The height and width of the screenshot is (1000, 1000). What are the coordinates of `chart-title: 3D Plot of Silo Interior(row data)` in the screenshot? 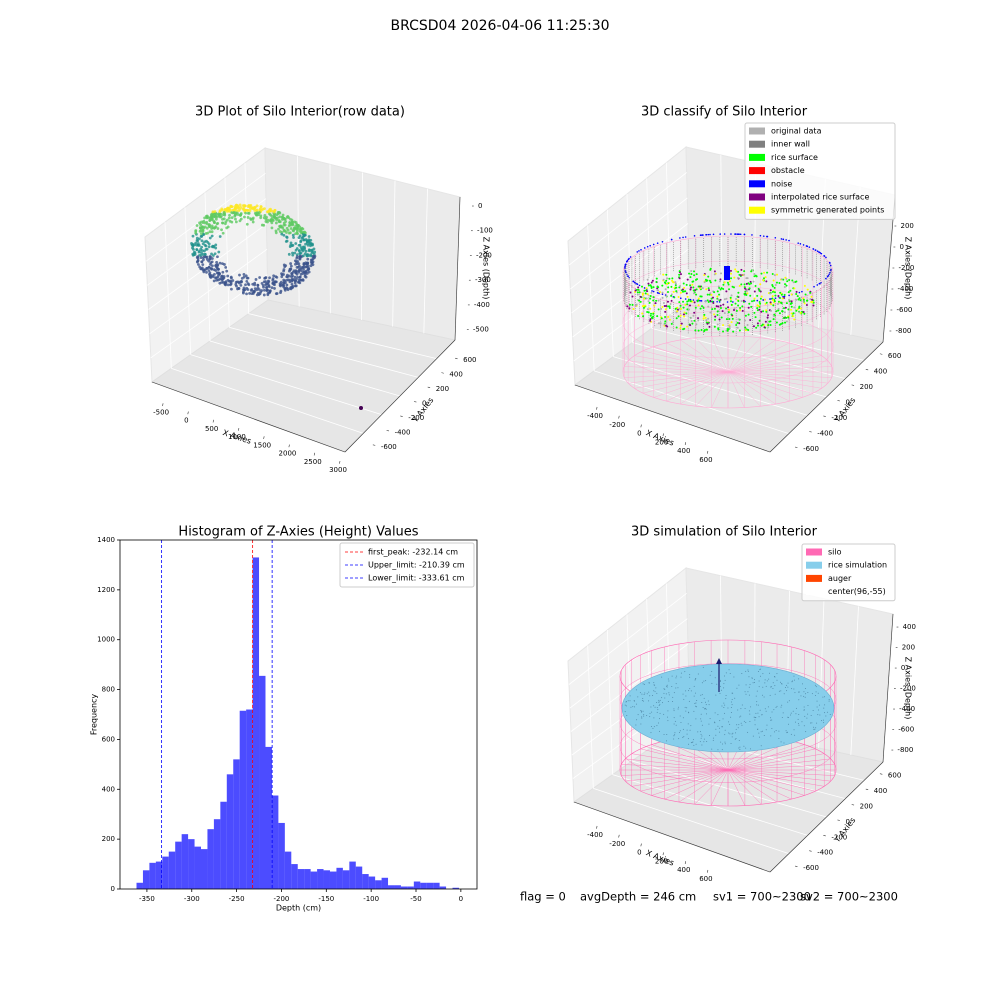 It's located at (300, 112).